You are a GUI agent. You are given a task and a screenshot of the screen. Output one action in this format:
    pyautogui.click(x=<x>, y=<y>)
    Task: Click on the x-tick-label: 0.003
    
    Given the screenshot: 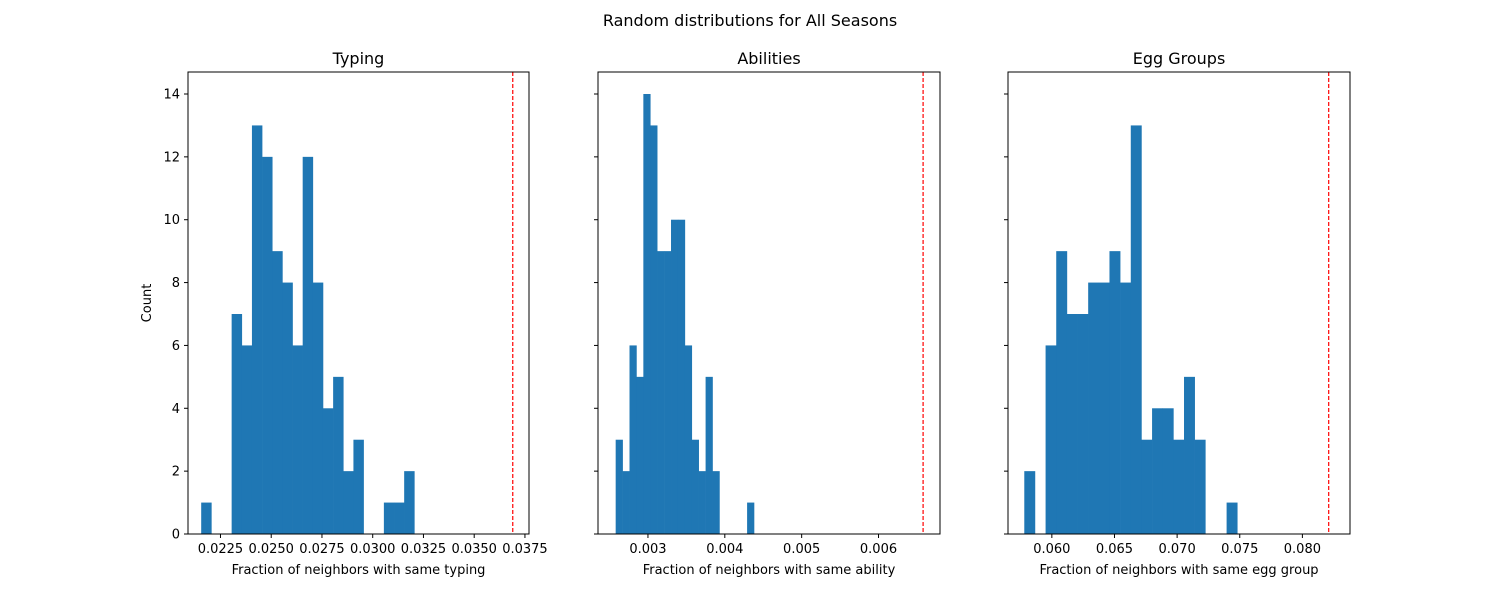 What is the action you would take?
    pyautogui.click(x=647, y=549)
    